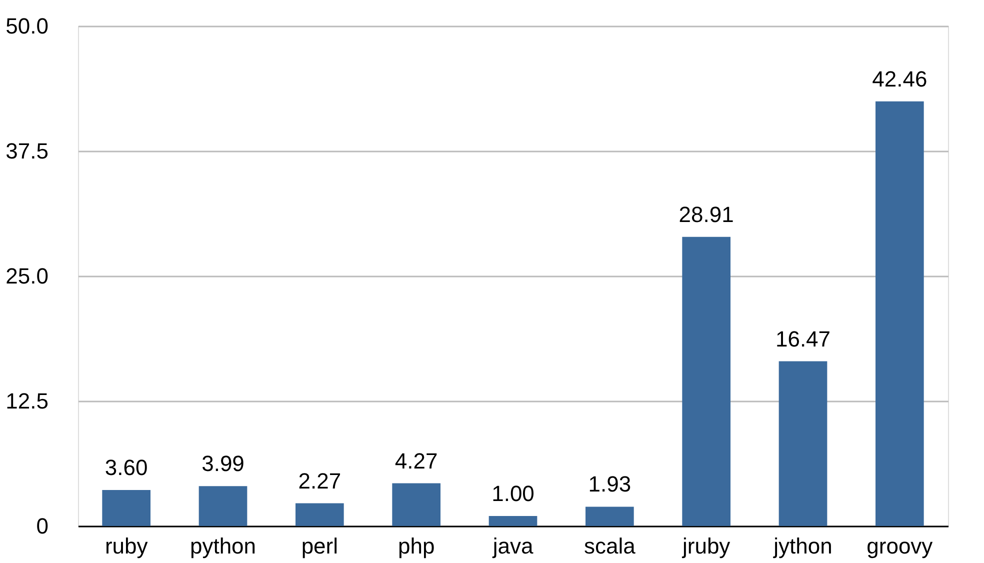 The width and height of the screenshot is (984, 563). Describe the element at coordinates (899, 546) in the screenshot. I see `x-tick-label: groovy` at that location.